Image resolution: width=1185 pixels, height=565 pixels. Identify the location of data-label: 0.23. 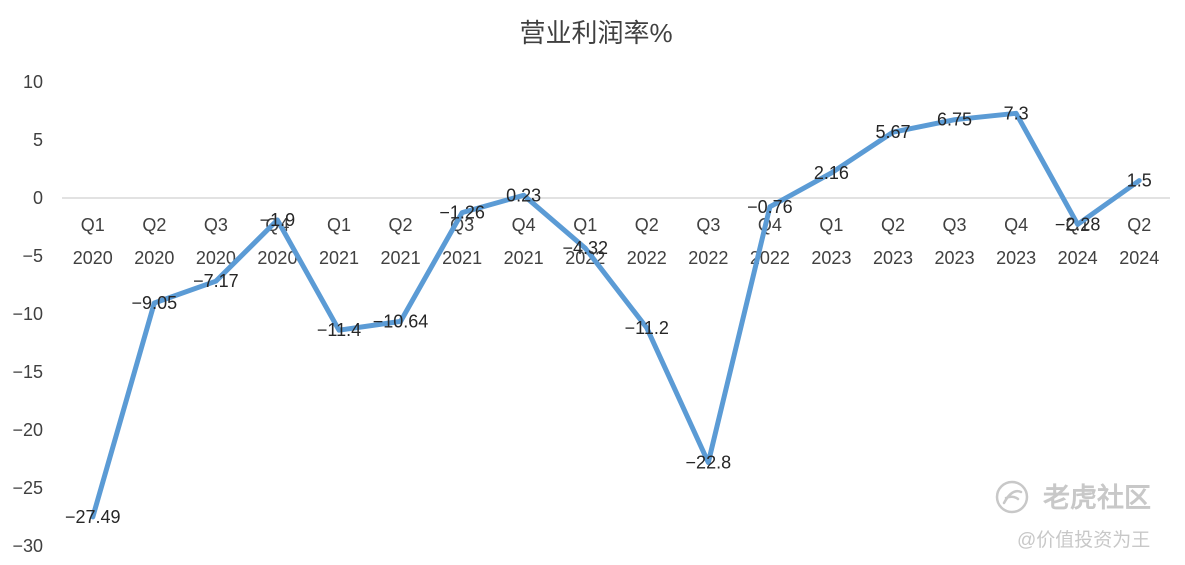
(523, 195).